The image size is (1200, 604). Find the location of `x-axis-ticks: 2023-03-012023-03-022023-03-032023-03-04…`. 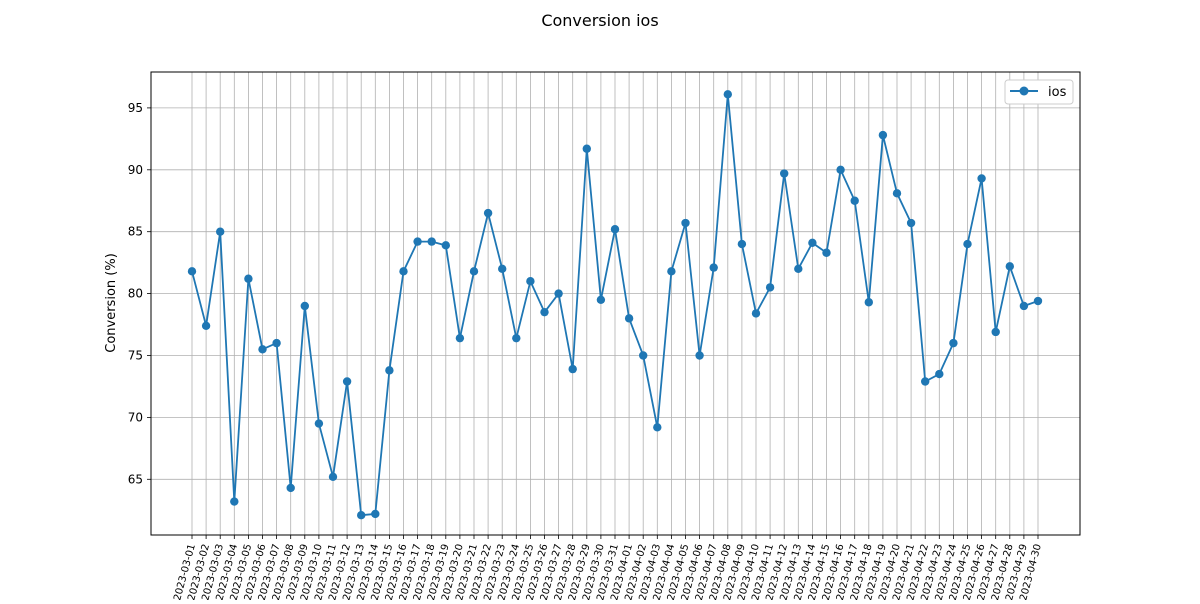

x-axis-ticks: 2023-03-012023-03-022023-03-032023-03-04… is located at coordinates (608, 568).